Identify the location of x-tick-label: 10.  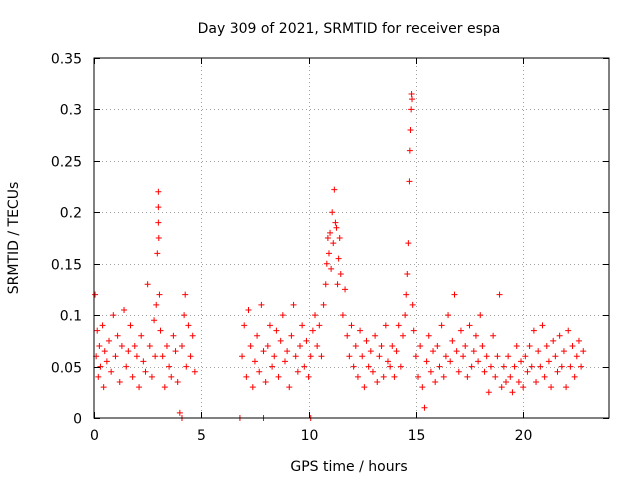
(310, 436).